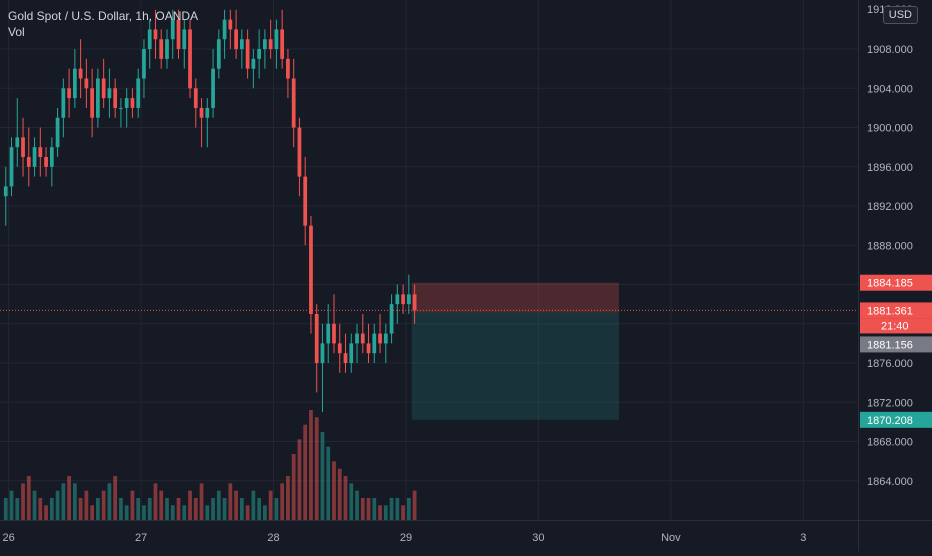  Describe the element at coordinates (16, 32) in the screenshot. I see `volume-label: Vol` at that location.